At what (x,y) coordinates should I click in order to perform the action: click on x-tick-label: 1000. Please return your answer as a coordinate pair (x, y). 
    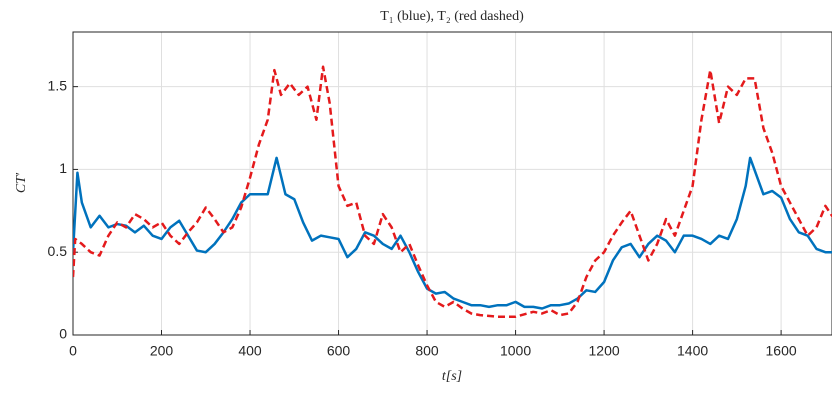
    Looking at the image, I should click on (515, 351).